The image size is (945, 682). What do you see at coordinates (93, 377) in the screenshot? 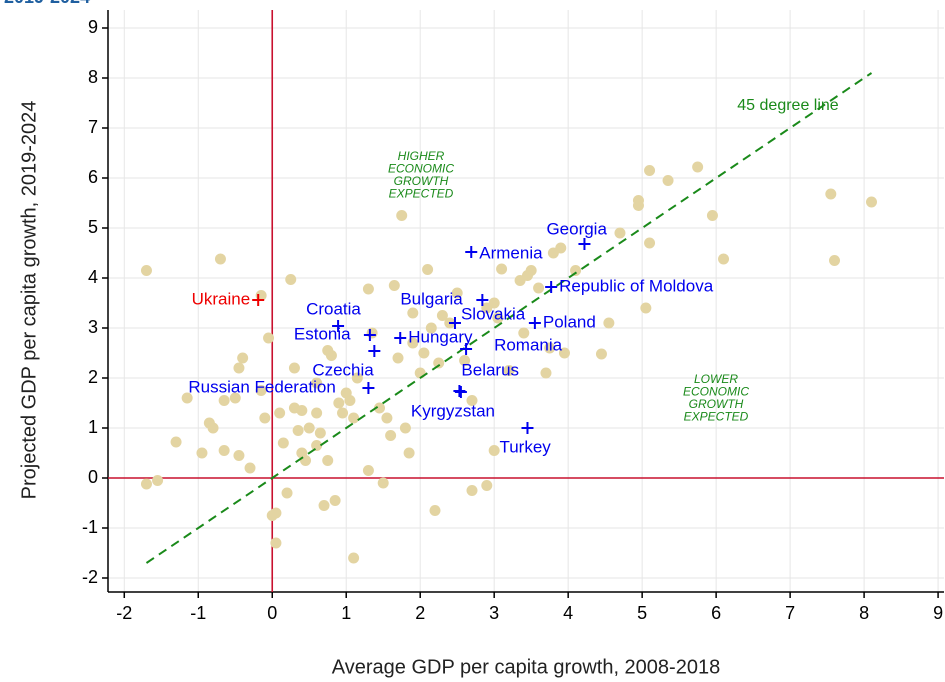
I see `y-tick-label: 2` at bounding box center [93, 377].